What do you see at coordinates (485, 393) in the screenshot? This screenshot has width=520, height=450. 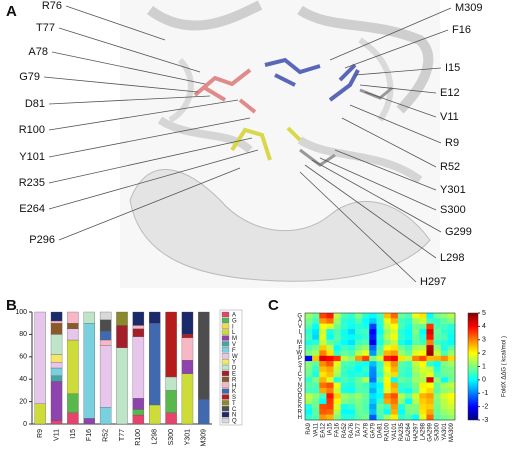 I see `colorbar-tick-label: -1` at bounding box center [485, 393].